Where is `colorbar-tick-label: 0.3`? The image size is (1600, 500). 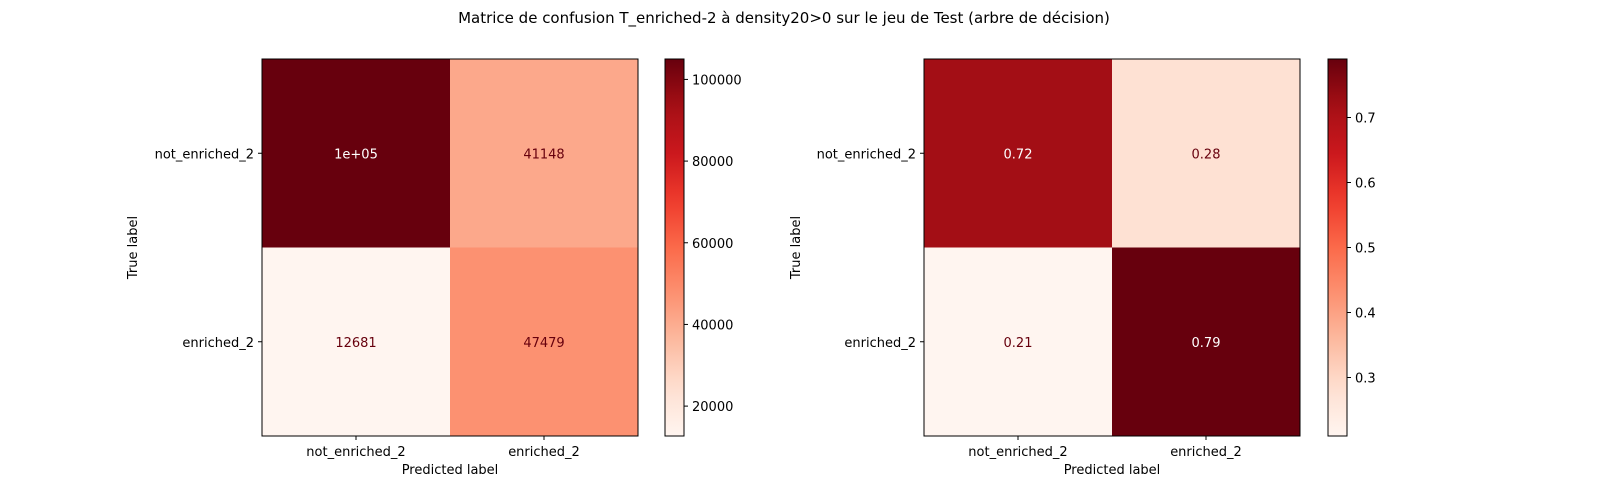 colorbar-tick-label: 0.3 is located at coordinates (1365, 379).